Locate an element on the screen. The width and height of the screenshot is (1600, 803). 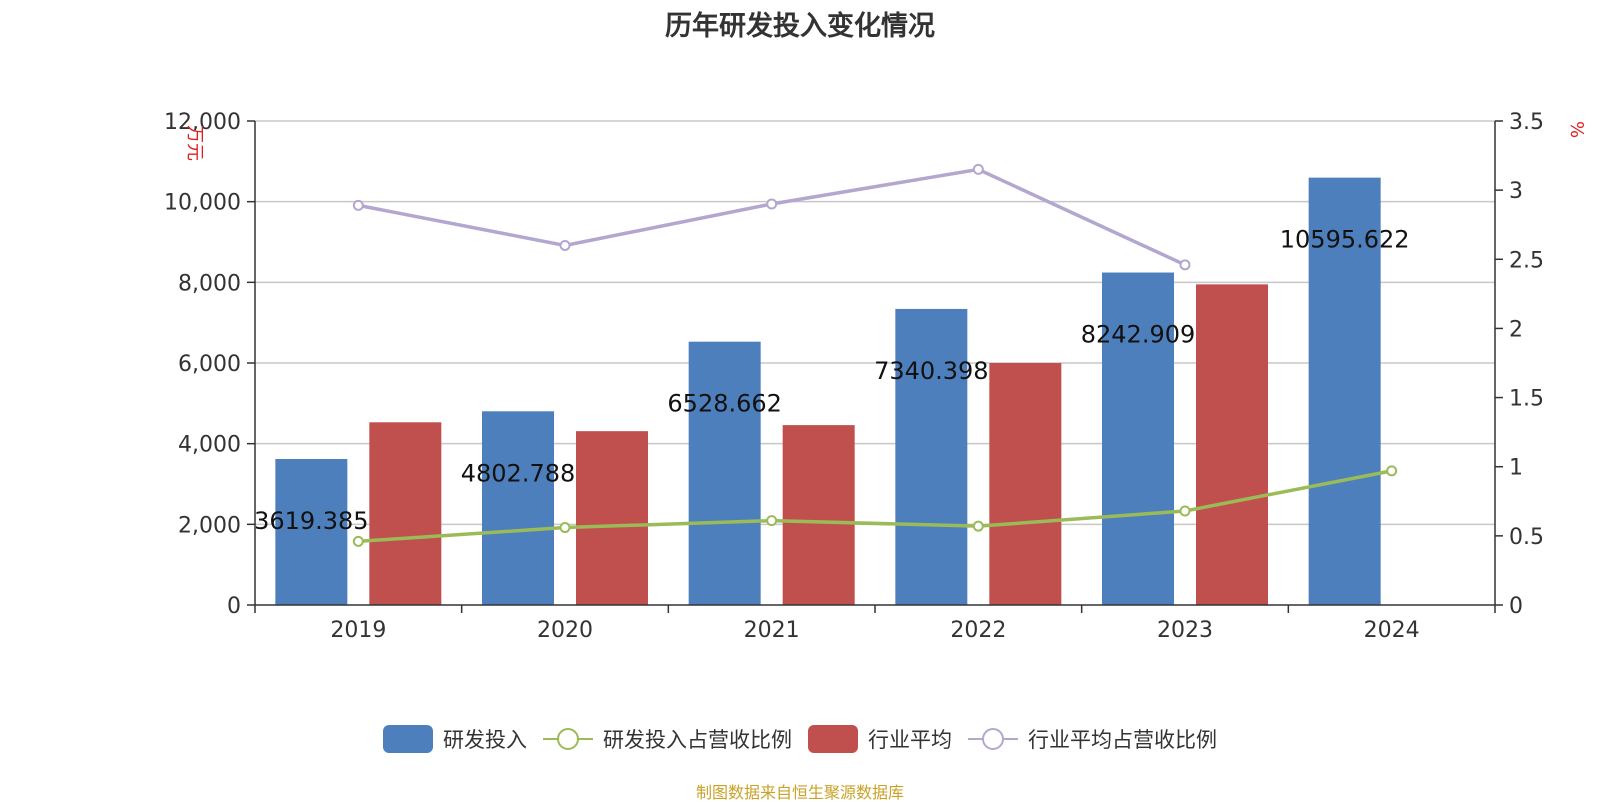
legend-item-rd: 研发投入 is located at coordinates (455, 739).